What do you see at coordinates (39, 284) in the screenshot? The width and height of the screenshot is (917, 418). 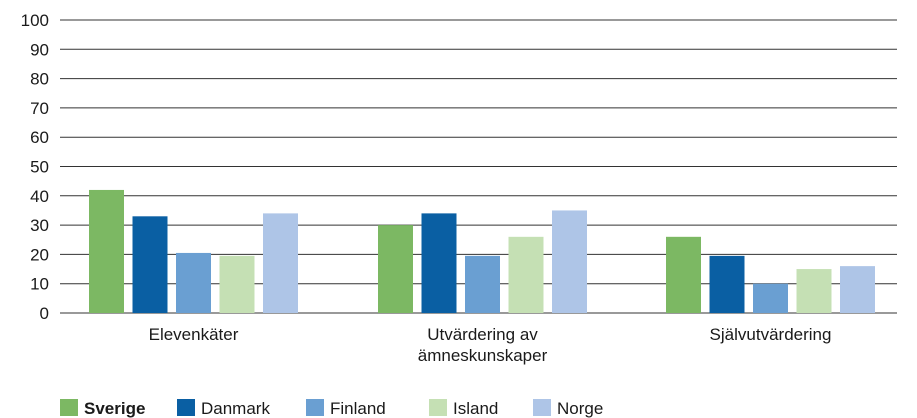 I see `y-tick-label: 10` at bounding box center [39, 284].